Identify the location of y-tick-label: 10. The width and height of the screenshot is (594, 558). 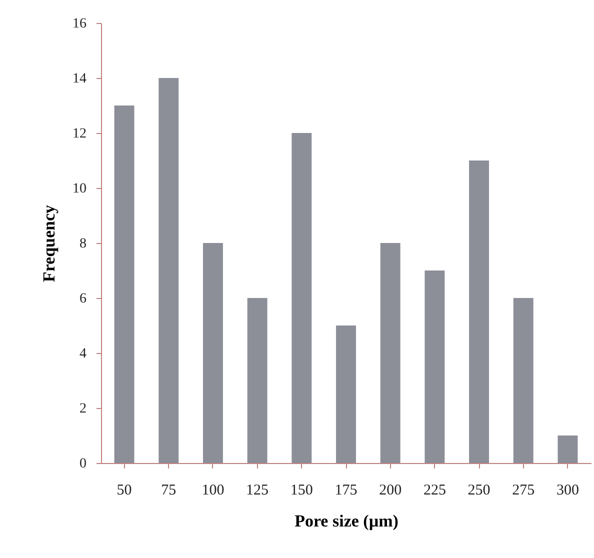
(79, 189).